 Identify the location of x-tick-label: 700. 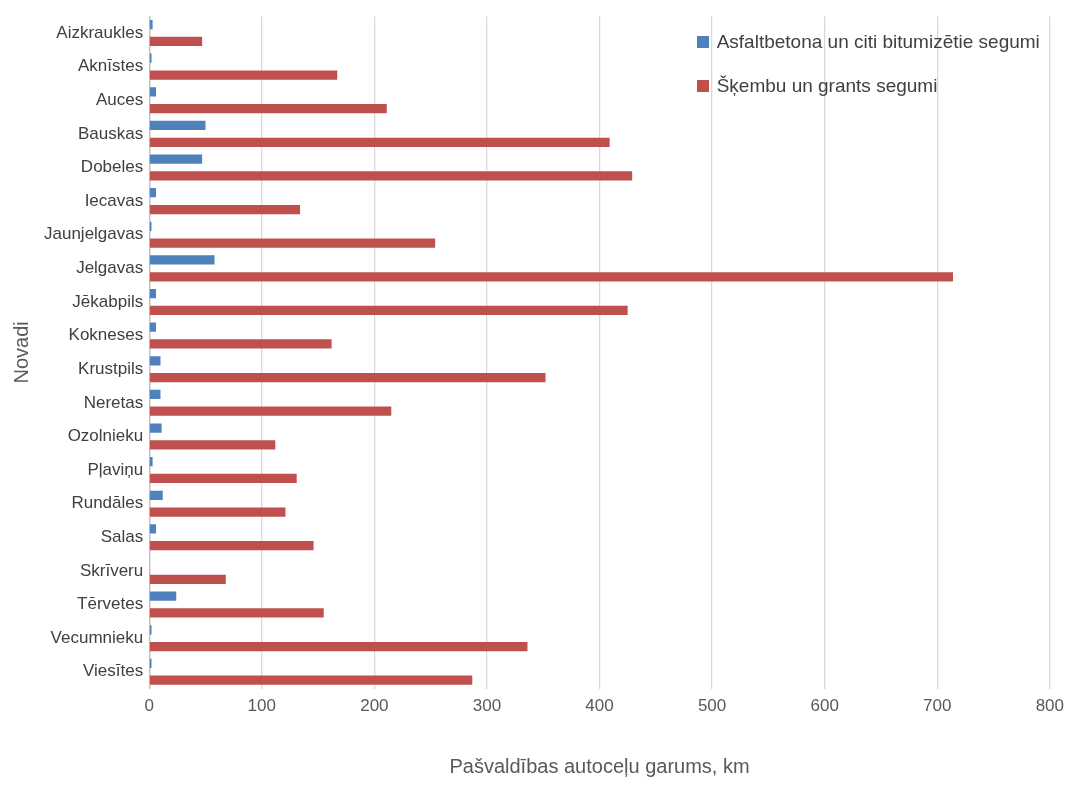
(937, 706).